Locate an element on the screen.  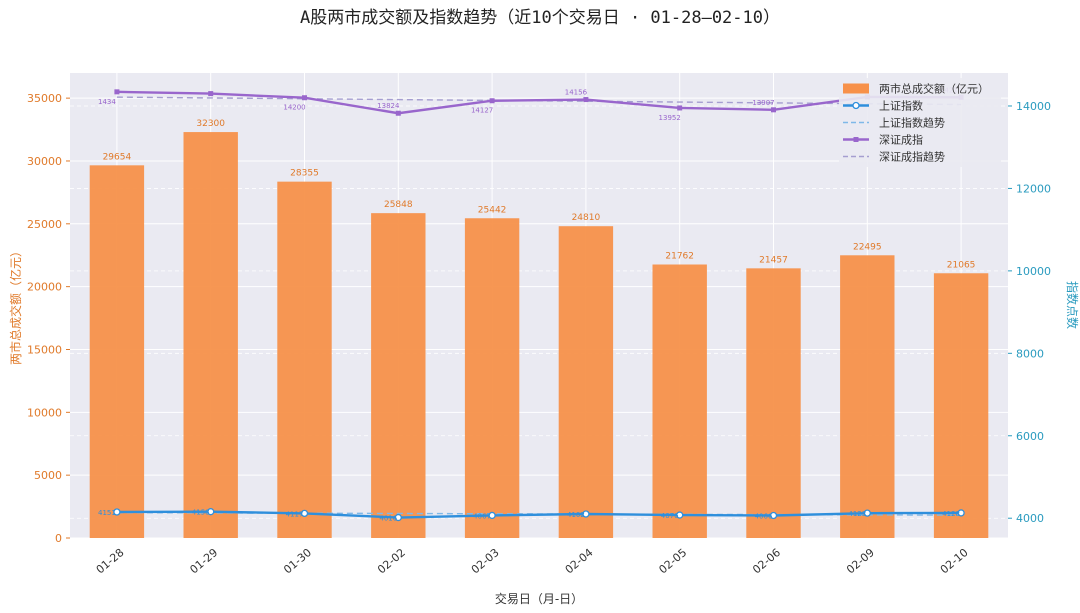
point-value-label: 1434 is located at coordinates (107, 102).